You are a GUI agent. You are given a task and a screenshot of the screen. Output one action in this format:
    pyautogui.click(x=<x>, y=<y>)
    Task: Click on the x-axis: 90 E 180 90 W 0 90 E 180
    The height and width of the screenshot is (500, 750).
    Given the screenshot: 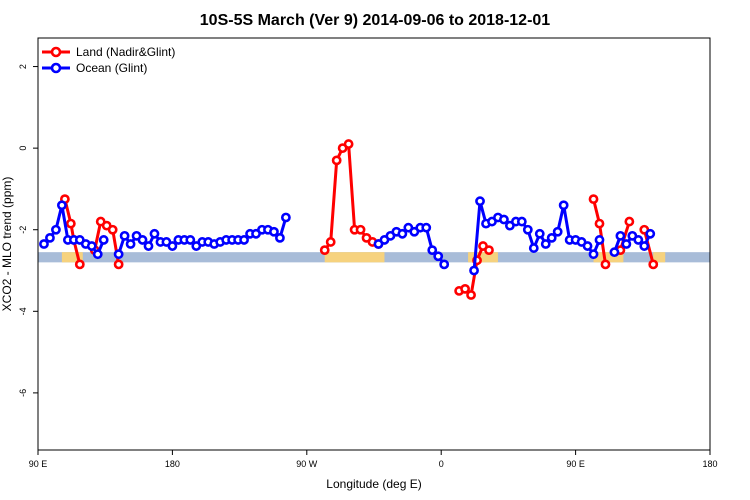 What is the action you would take?
    pyautogui.click(x=373, y=459)
    